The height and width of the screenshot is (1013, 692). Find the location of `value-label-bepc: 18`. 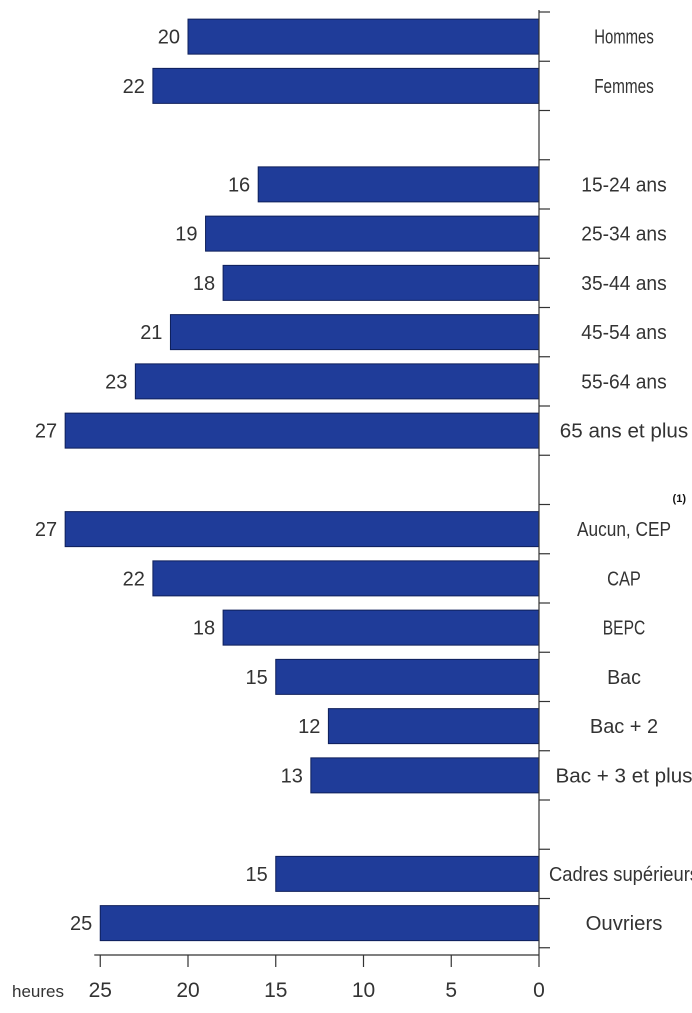

value-label-bepc: 18 is located at coordinates (204, 629).